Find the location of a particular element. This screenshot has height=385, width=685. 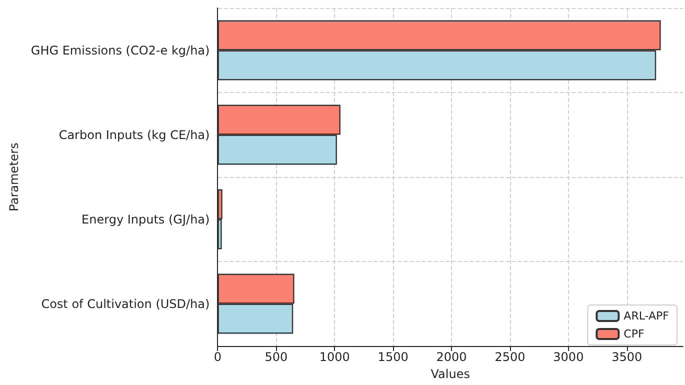

y-tick-label: Energy Inputs (GJ/ha) is located at coordinates (146, 219).